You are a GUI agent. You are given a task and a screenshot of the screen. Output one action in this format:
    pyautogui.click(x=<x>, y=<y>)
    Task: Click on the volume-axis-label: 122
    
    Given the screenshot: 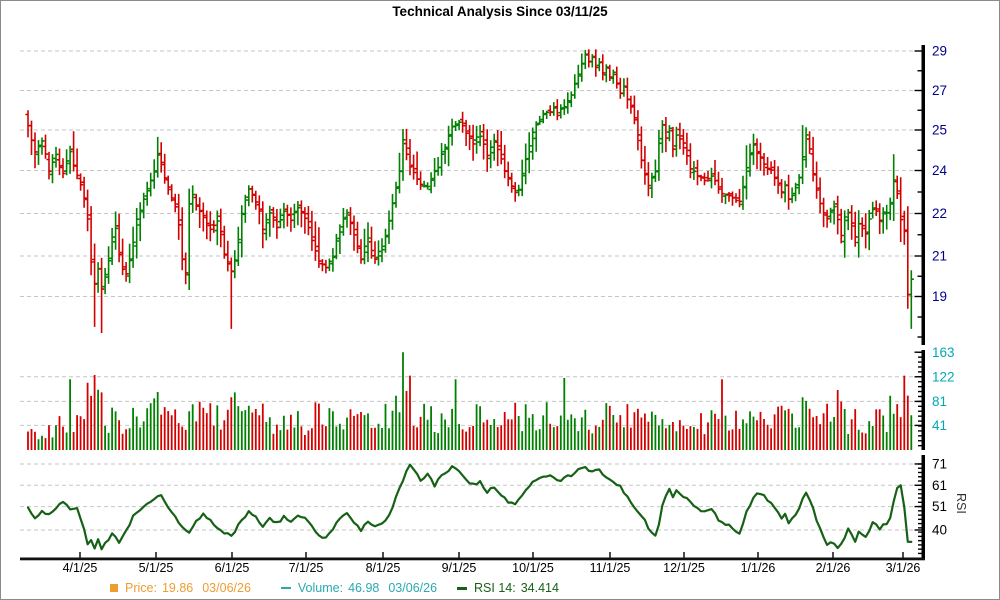 What is the action you would take?
    pyautogui.click(x=943, y=376)
    